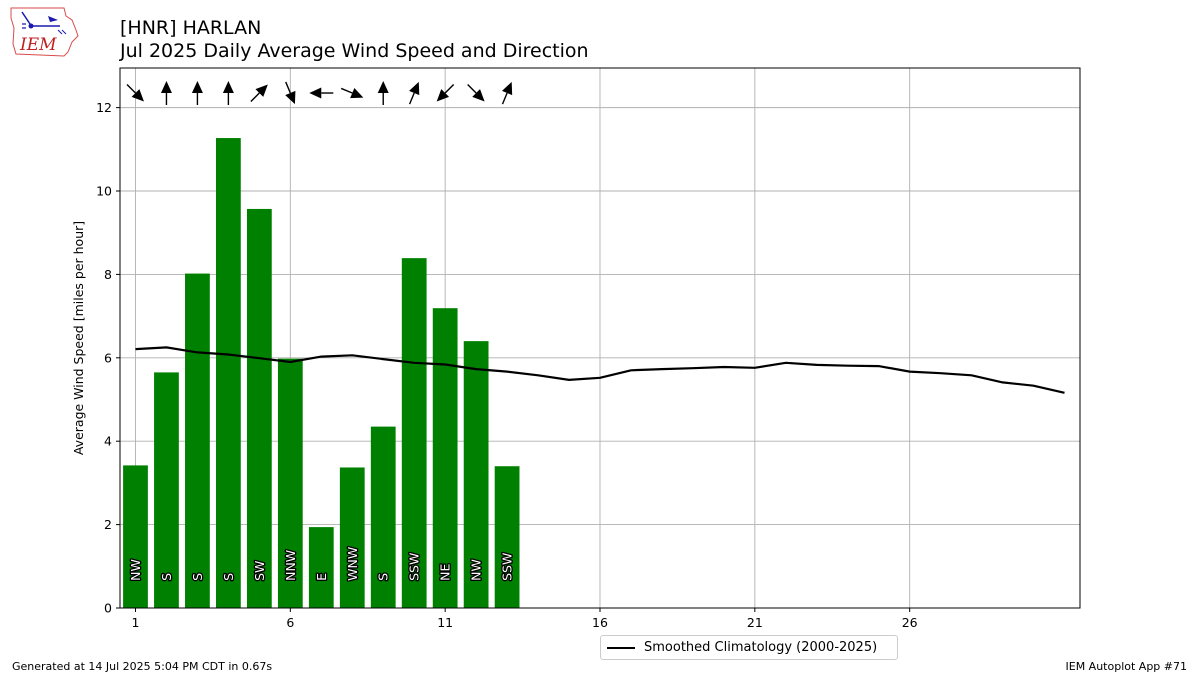  Describe the element at coordinates (445, 572) in the screenshot. I see `direction-label: NE` at that location.